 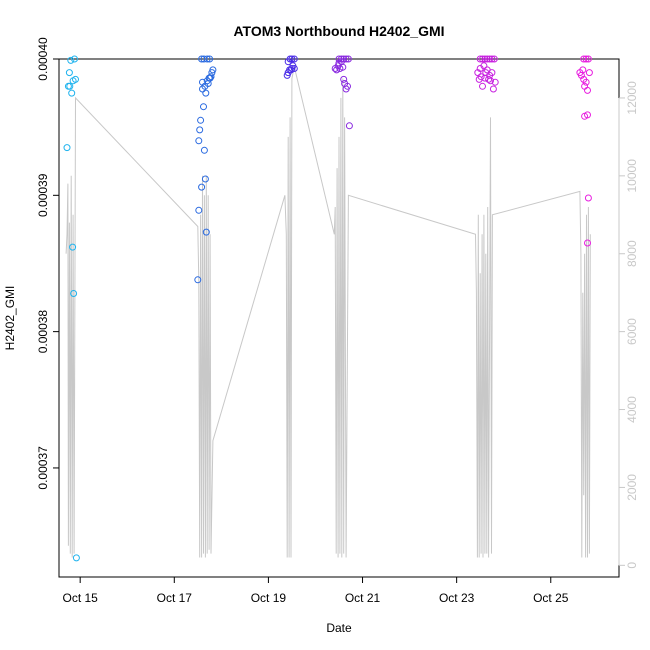 What do you see at coordinates (43, 332) in the screenshot?
I see `y-tick-label: 0.00038` at bounding box center [43, 332].